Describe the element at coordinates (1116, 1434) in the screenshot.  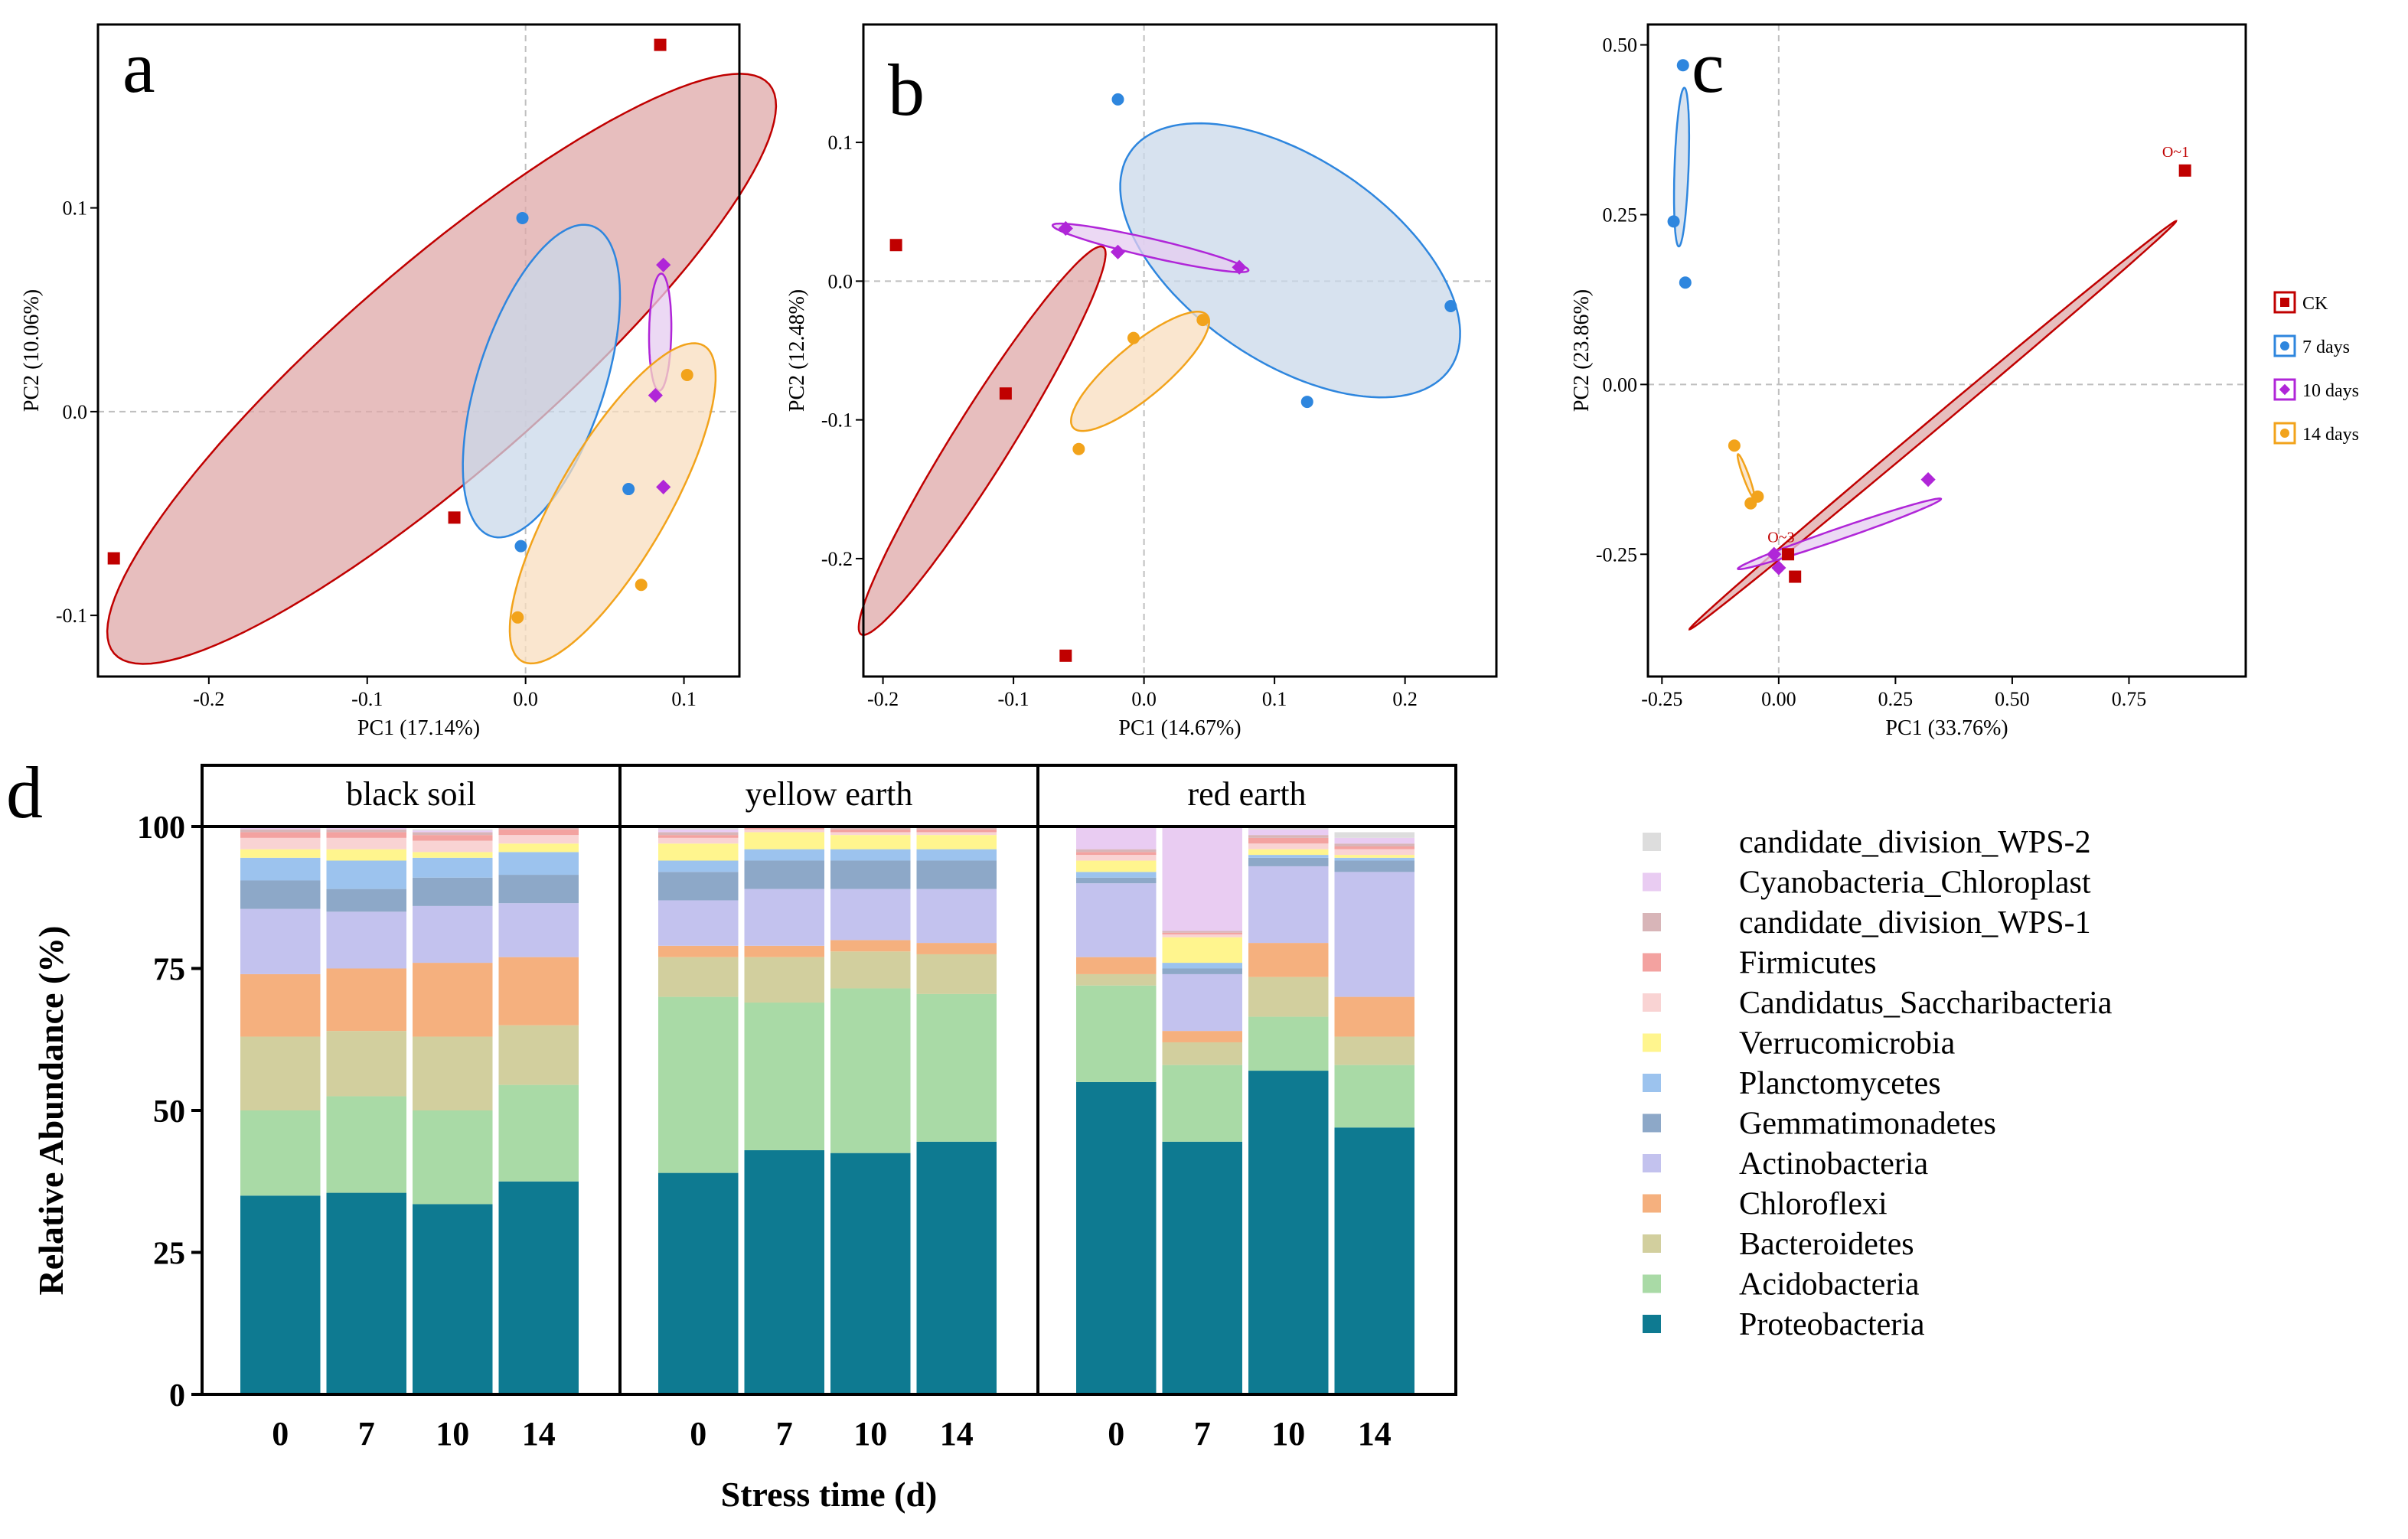
I see `x-tick-label: 0` at that location.